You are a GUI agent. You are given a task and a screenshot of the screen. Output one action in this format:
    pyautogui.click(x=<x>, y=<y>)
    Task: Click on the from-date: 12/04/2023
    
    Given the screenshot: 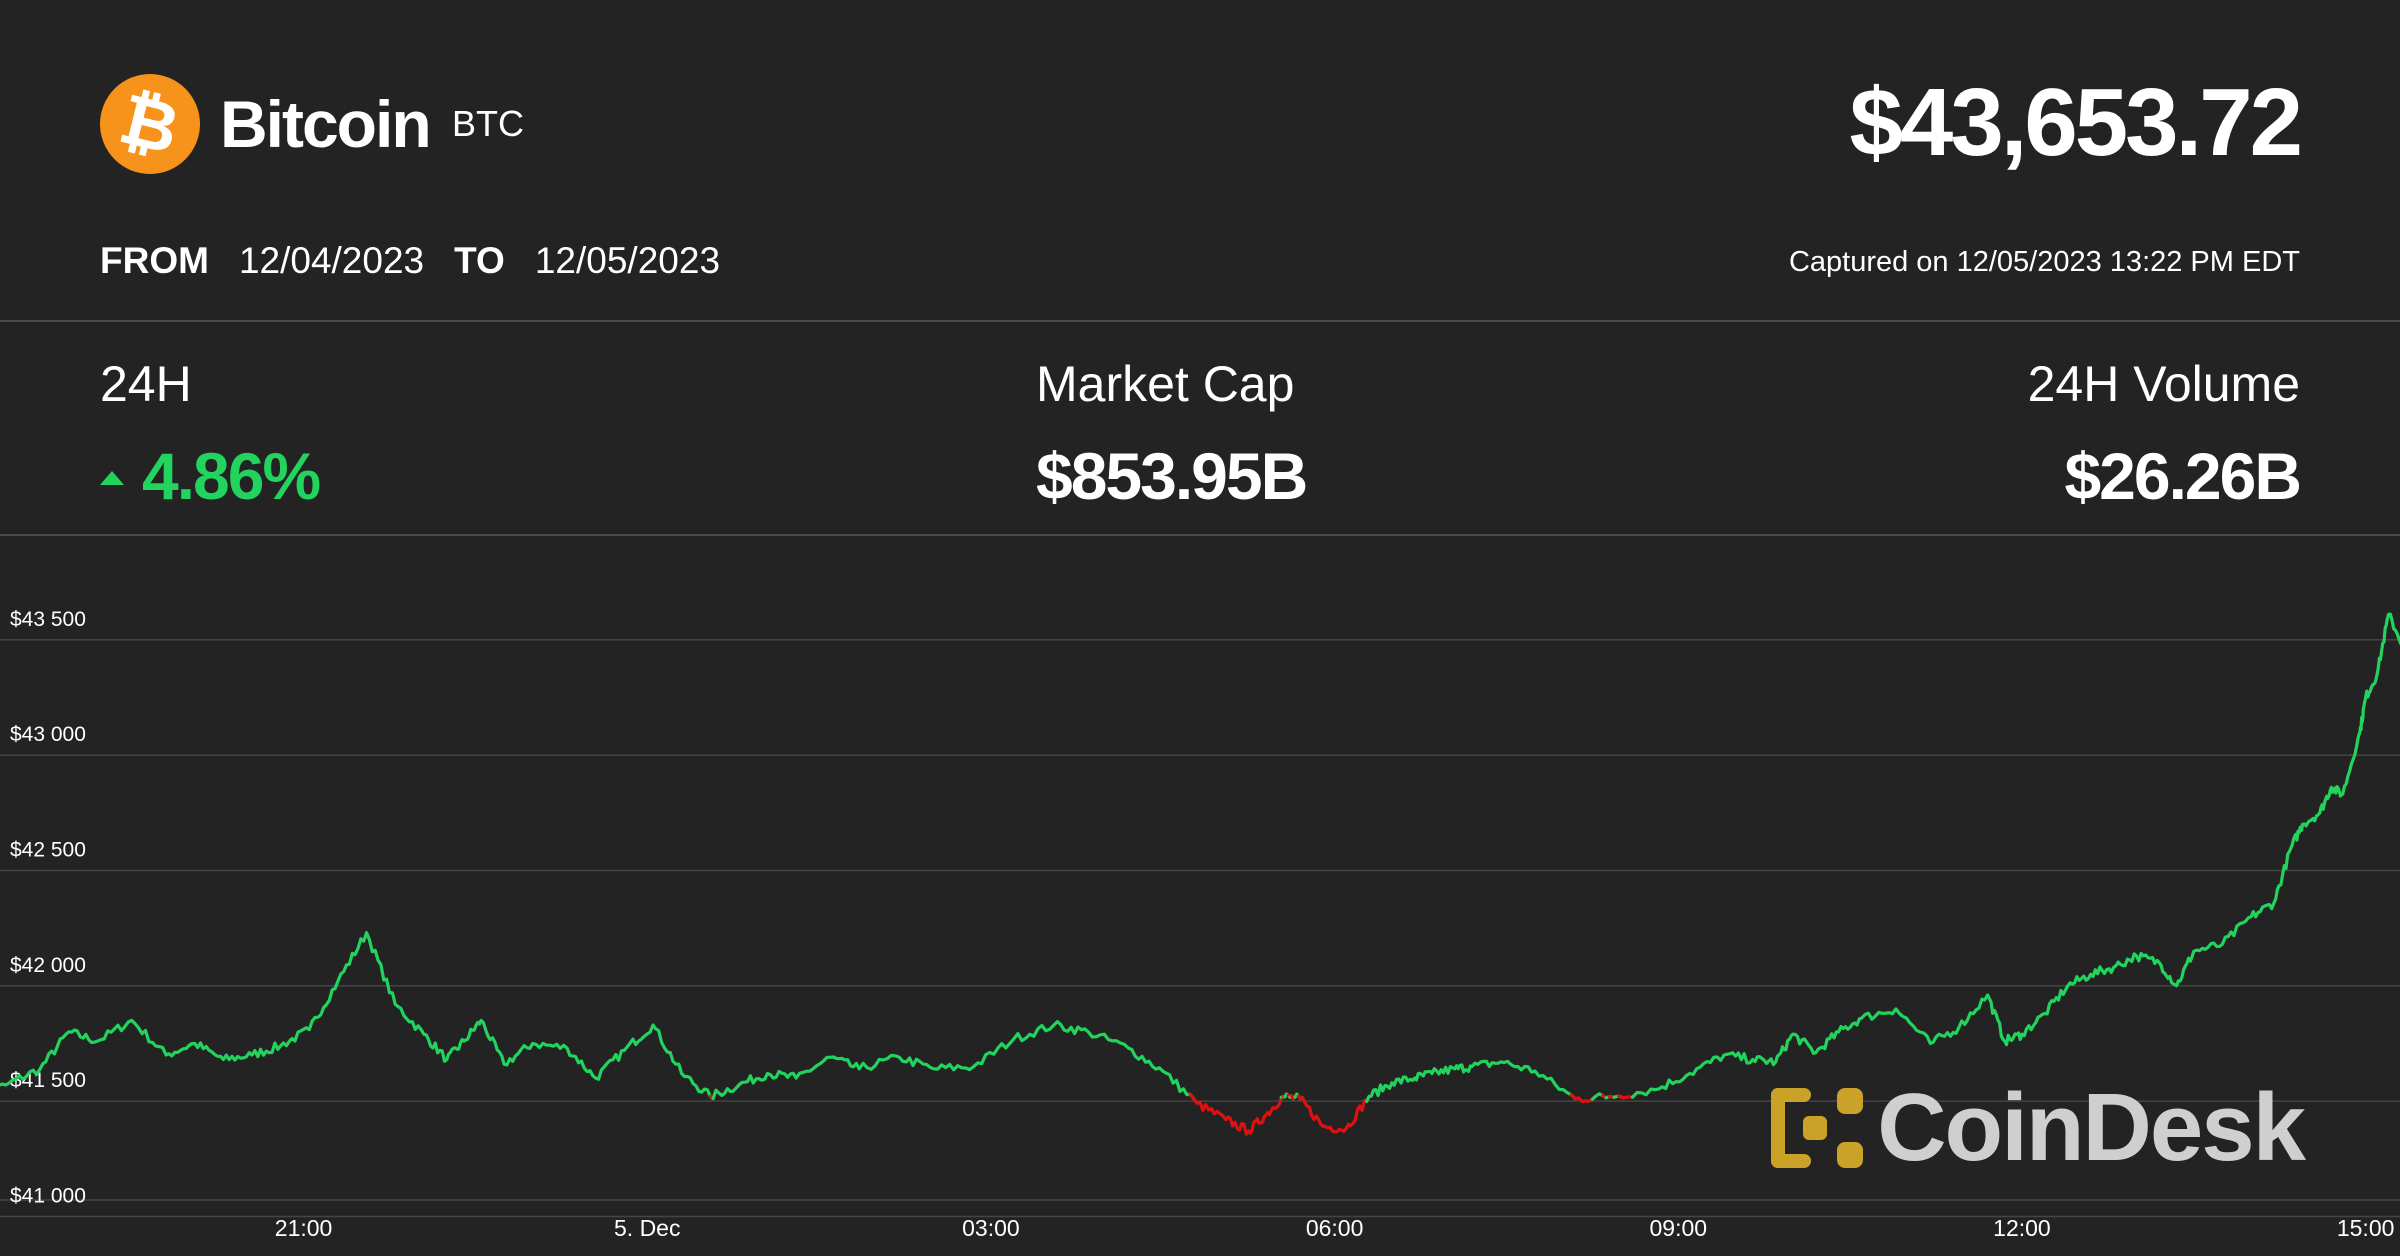 What is the action you would take?
    pyautogui.click(x=331, y=260)
    